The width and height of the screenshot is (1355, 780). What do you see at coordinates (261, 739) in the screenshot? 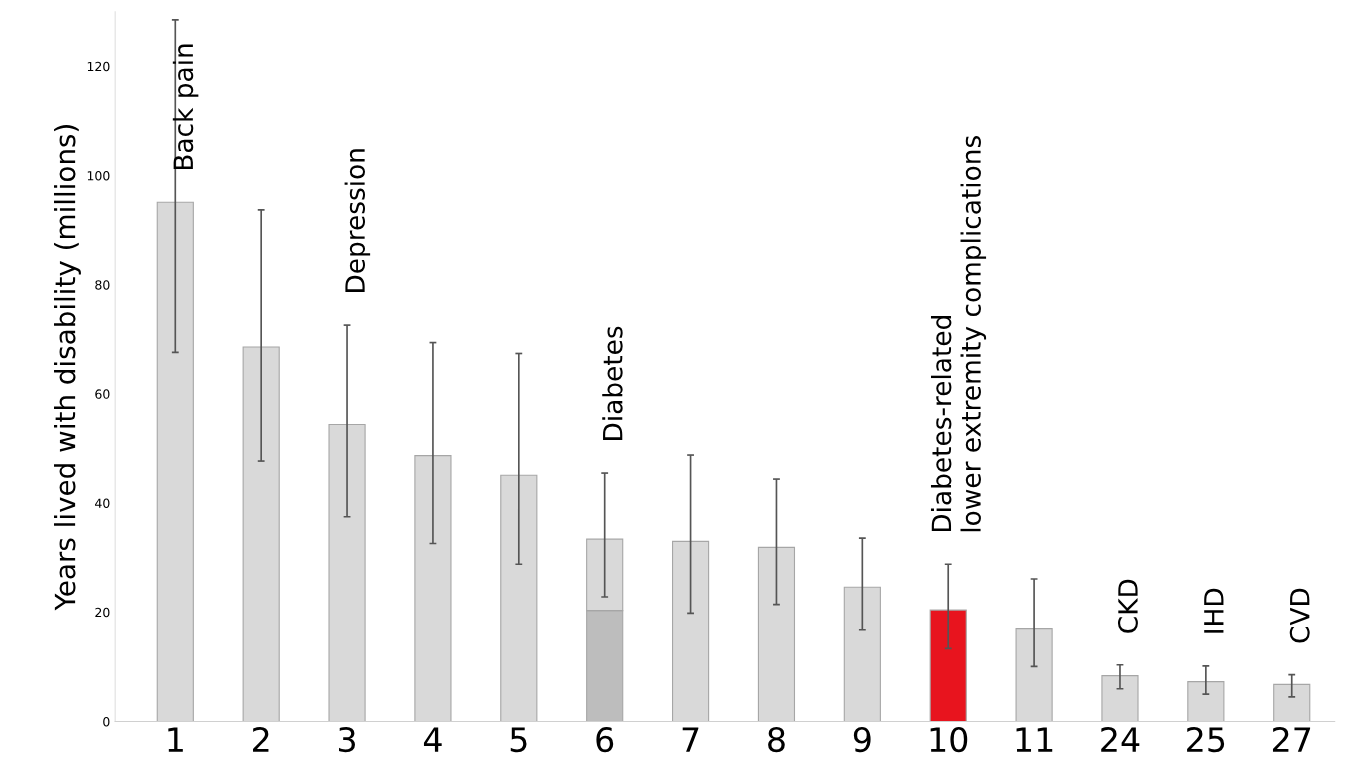
I see `x-tick-label: 2` at bounding box center [261, 739].